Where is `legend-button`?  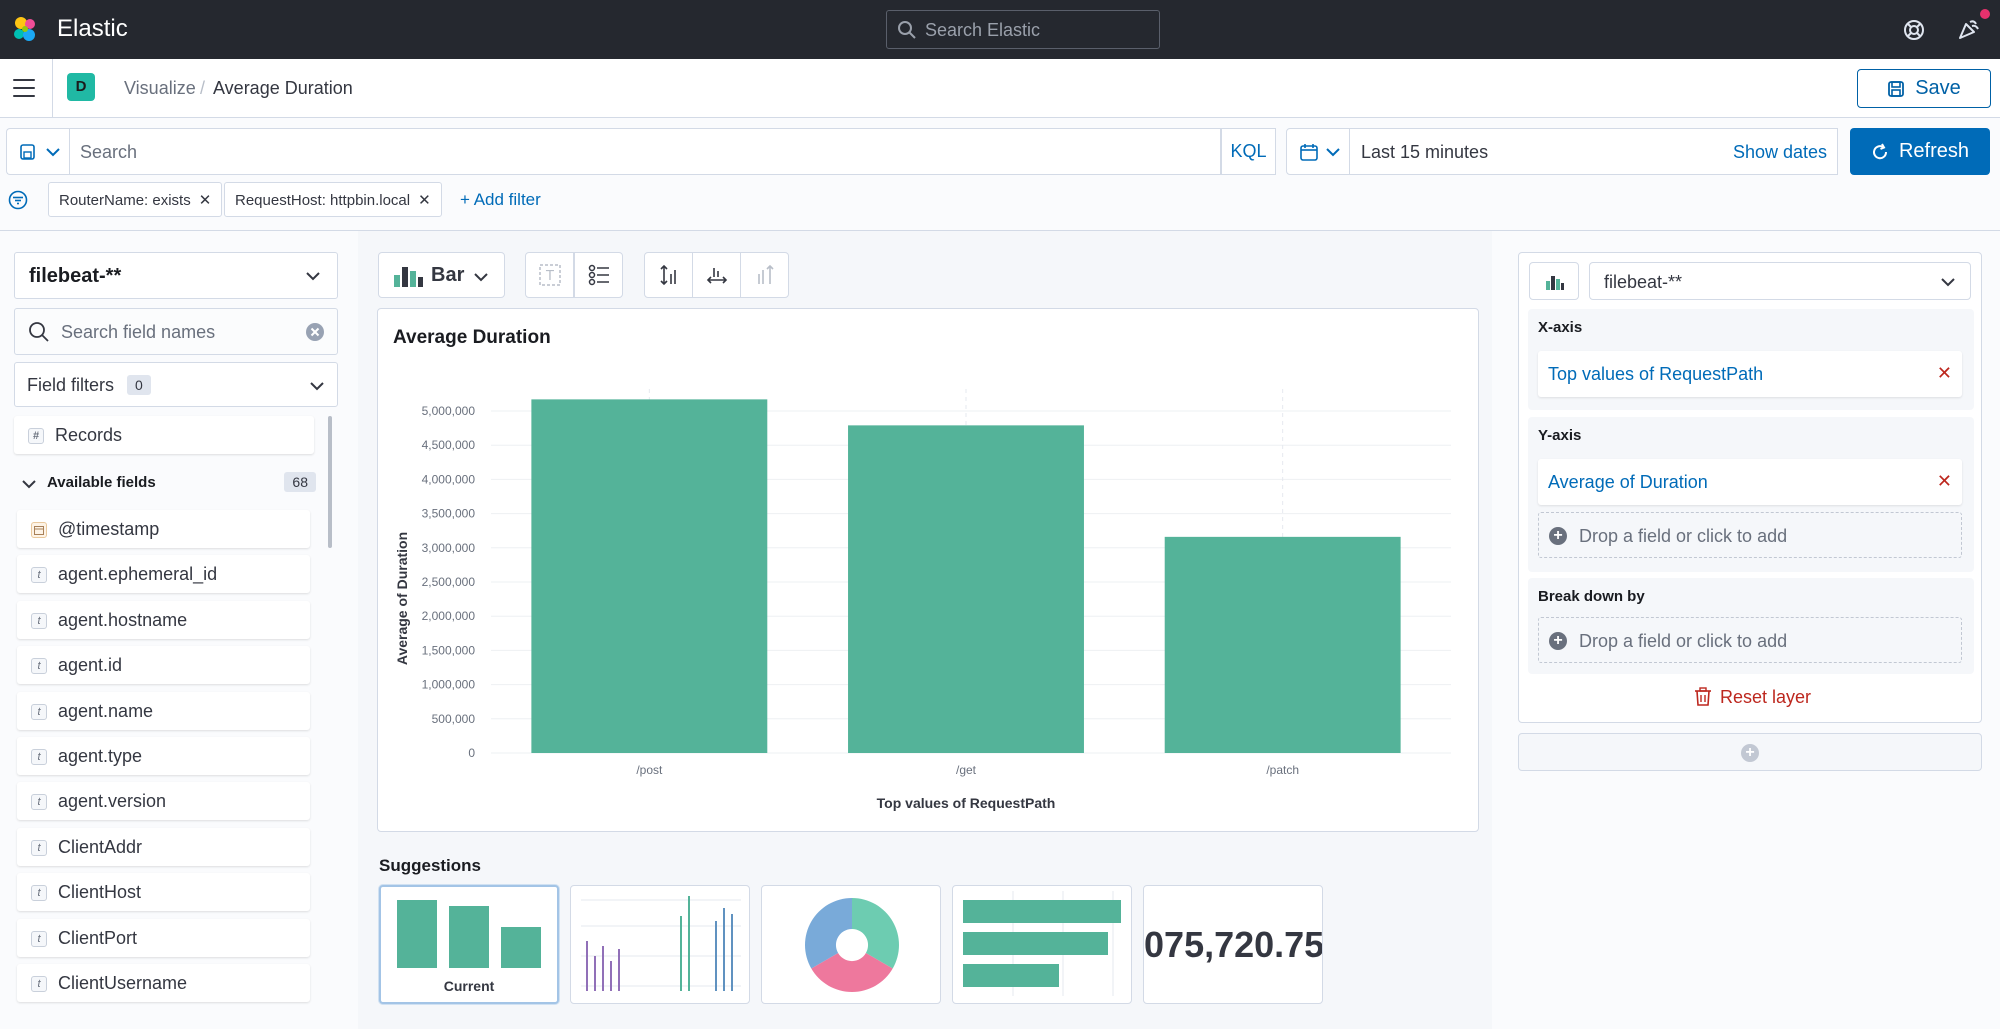 legend-button is located at coordinates (598, 275).